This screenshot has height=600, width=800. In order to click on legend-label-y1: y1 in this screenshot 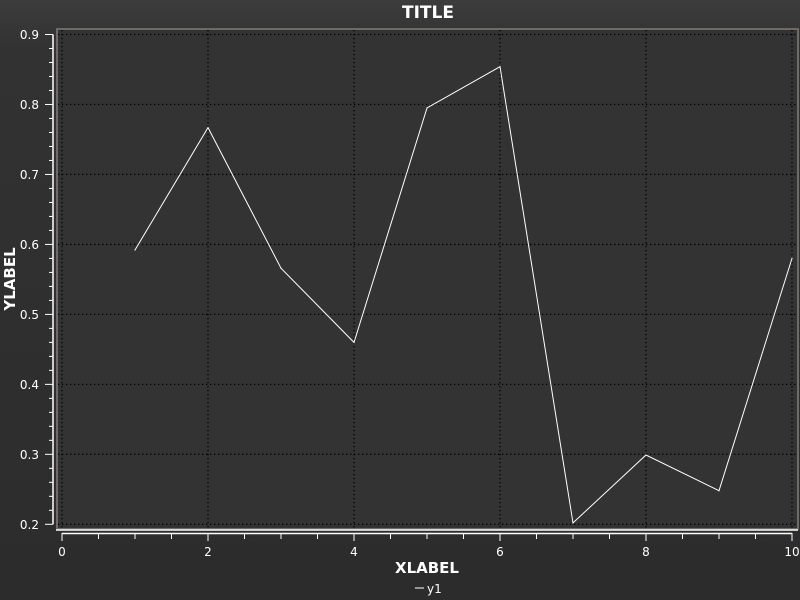, I will do `click(434, 589)`.